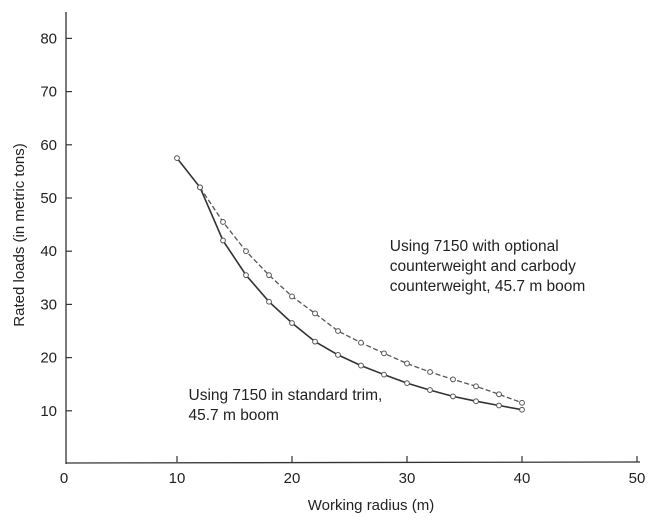 The height and width of the screenshot is (518, 654). What do you see at coordinates (286, 395) in the screenshot?
I see `annotation-line: Using 7150 in standard trim,` at bounding box center [286, 395].